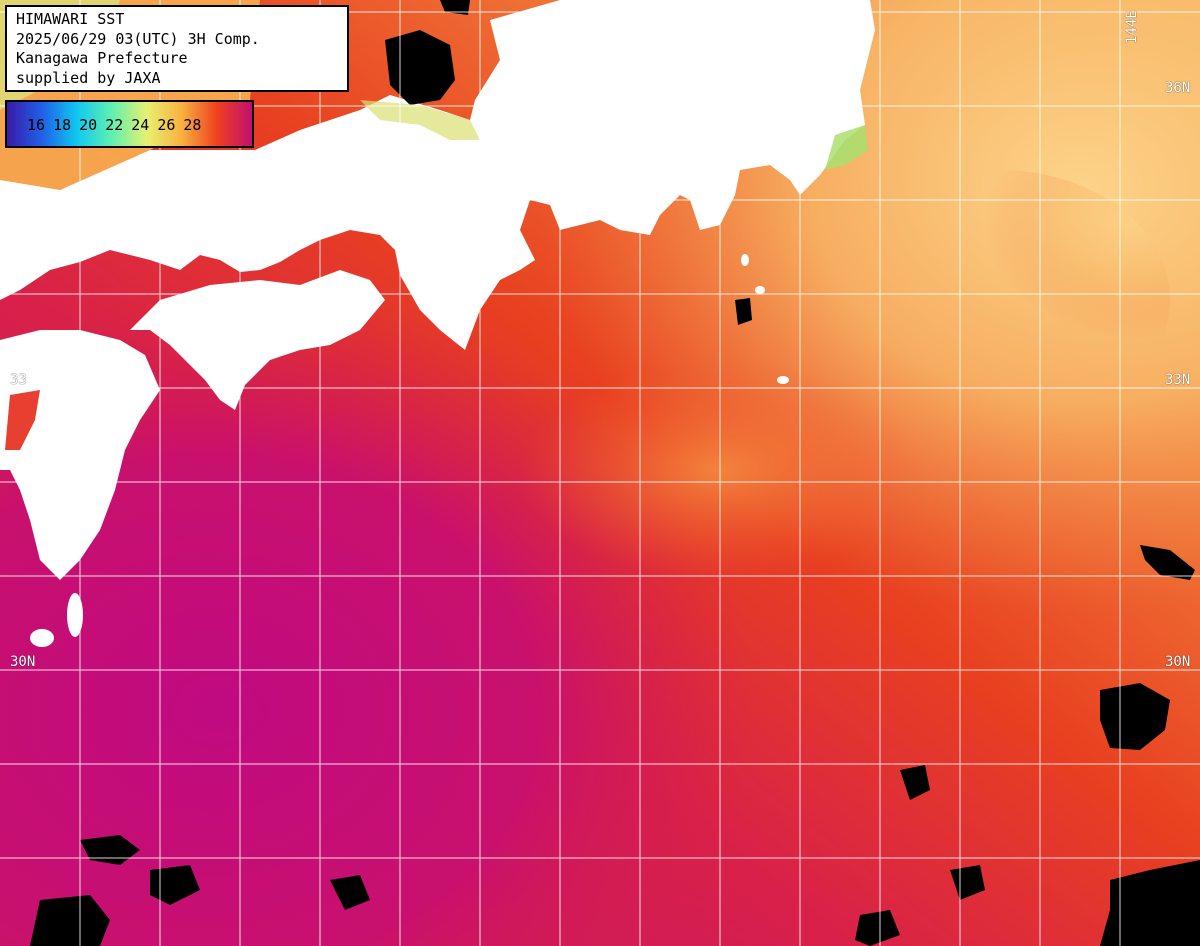  I want to click on osaka-bay-cool, so click(420, 120).